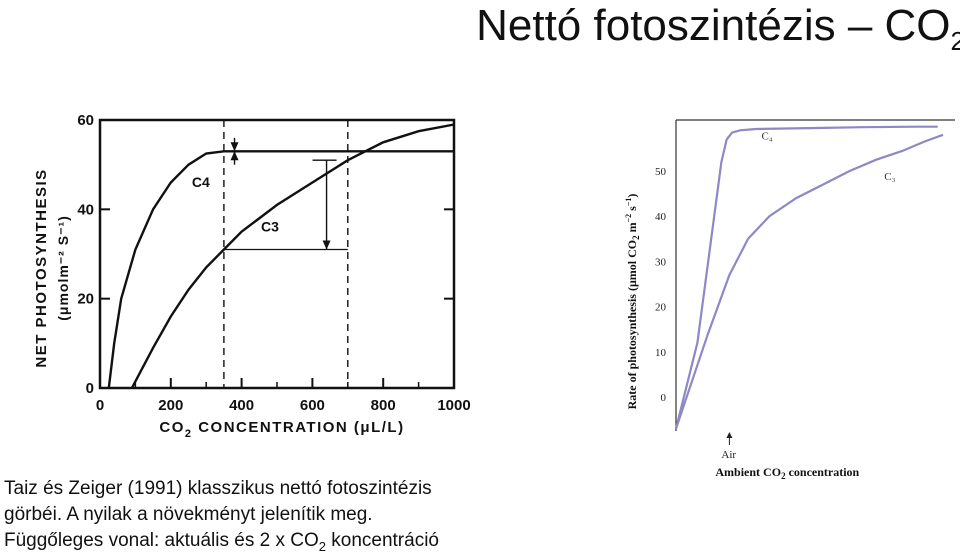 The image size is (960, 560). What do you see at coordinates (383, 405) in the screenshot?
I see `left-x-tick-label: 800` at bounding box center [383, 405].